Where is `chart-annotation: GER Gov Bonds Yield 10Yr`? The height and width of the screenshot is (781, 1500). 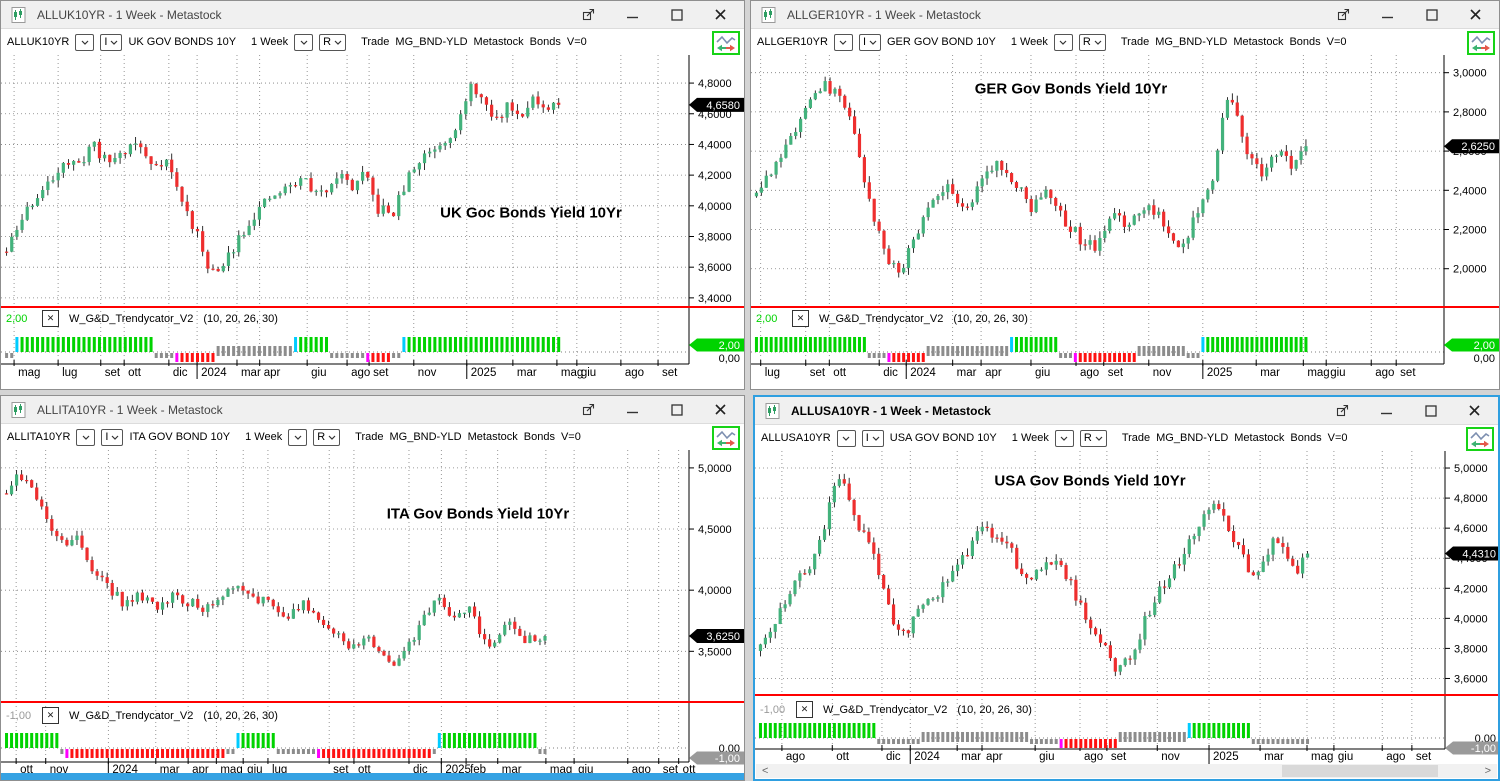 chart-annotation: GER Gov Bonds Yield 10Yr is located at coordinates (1071, 89).